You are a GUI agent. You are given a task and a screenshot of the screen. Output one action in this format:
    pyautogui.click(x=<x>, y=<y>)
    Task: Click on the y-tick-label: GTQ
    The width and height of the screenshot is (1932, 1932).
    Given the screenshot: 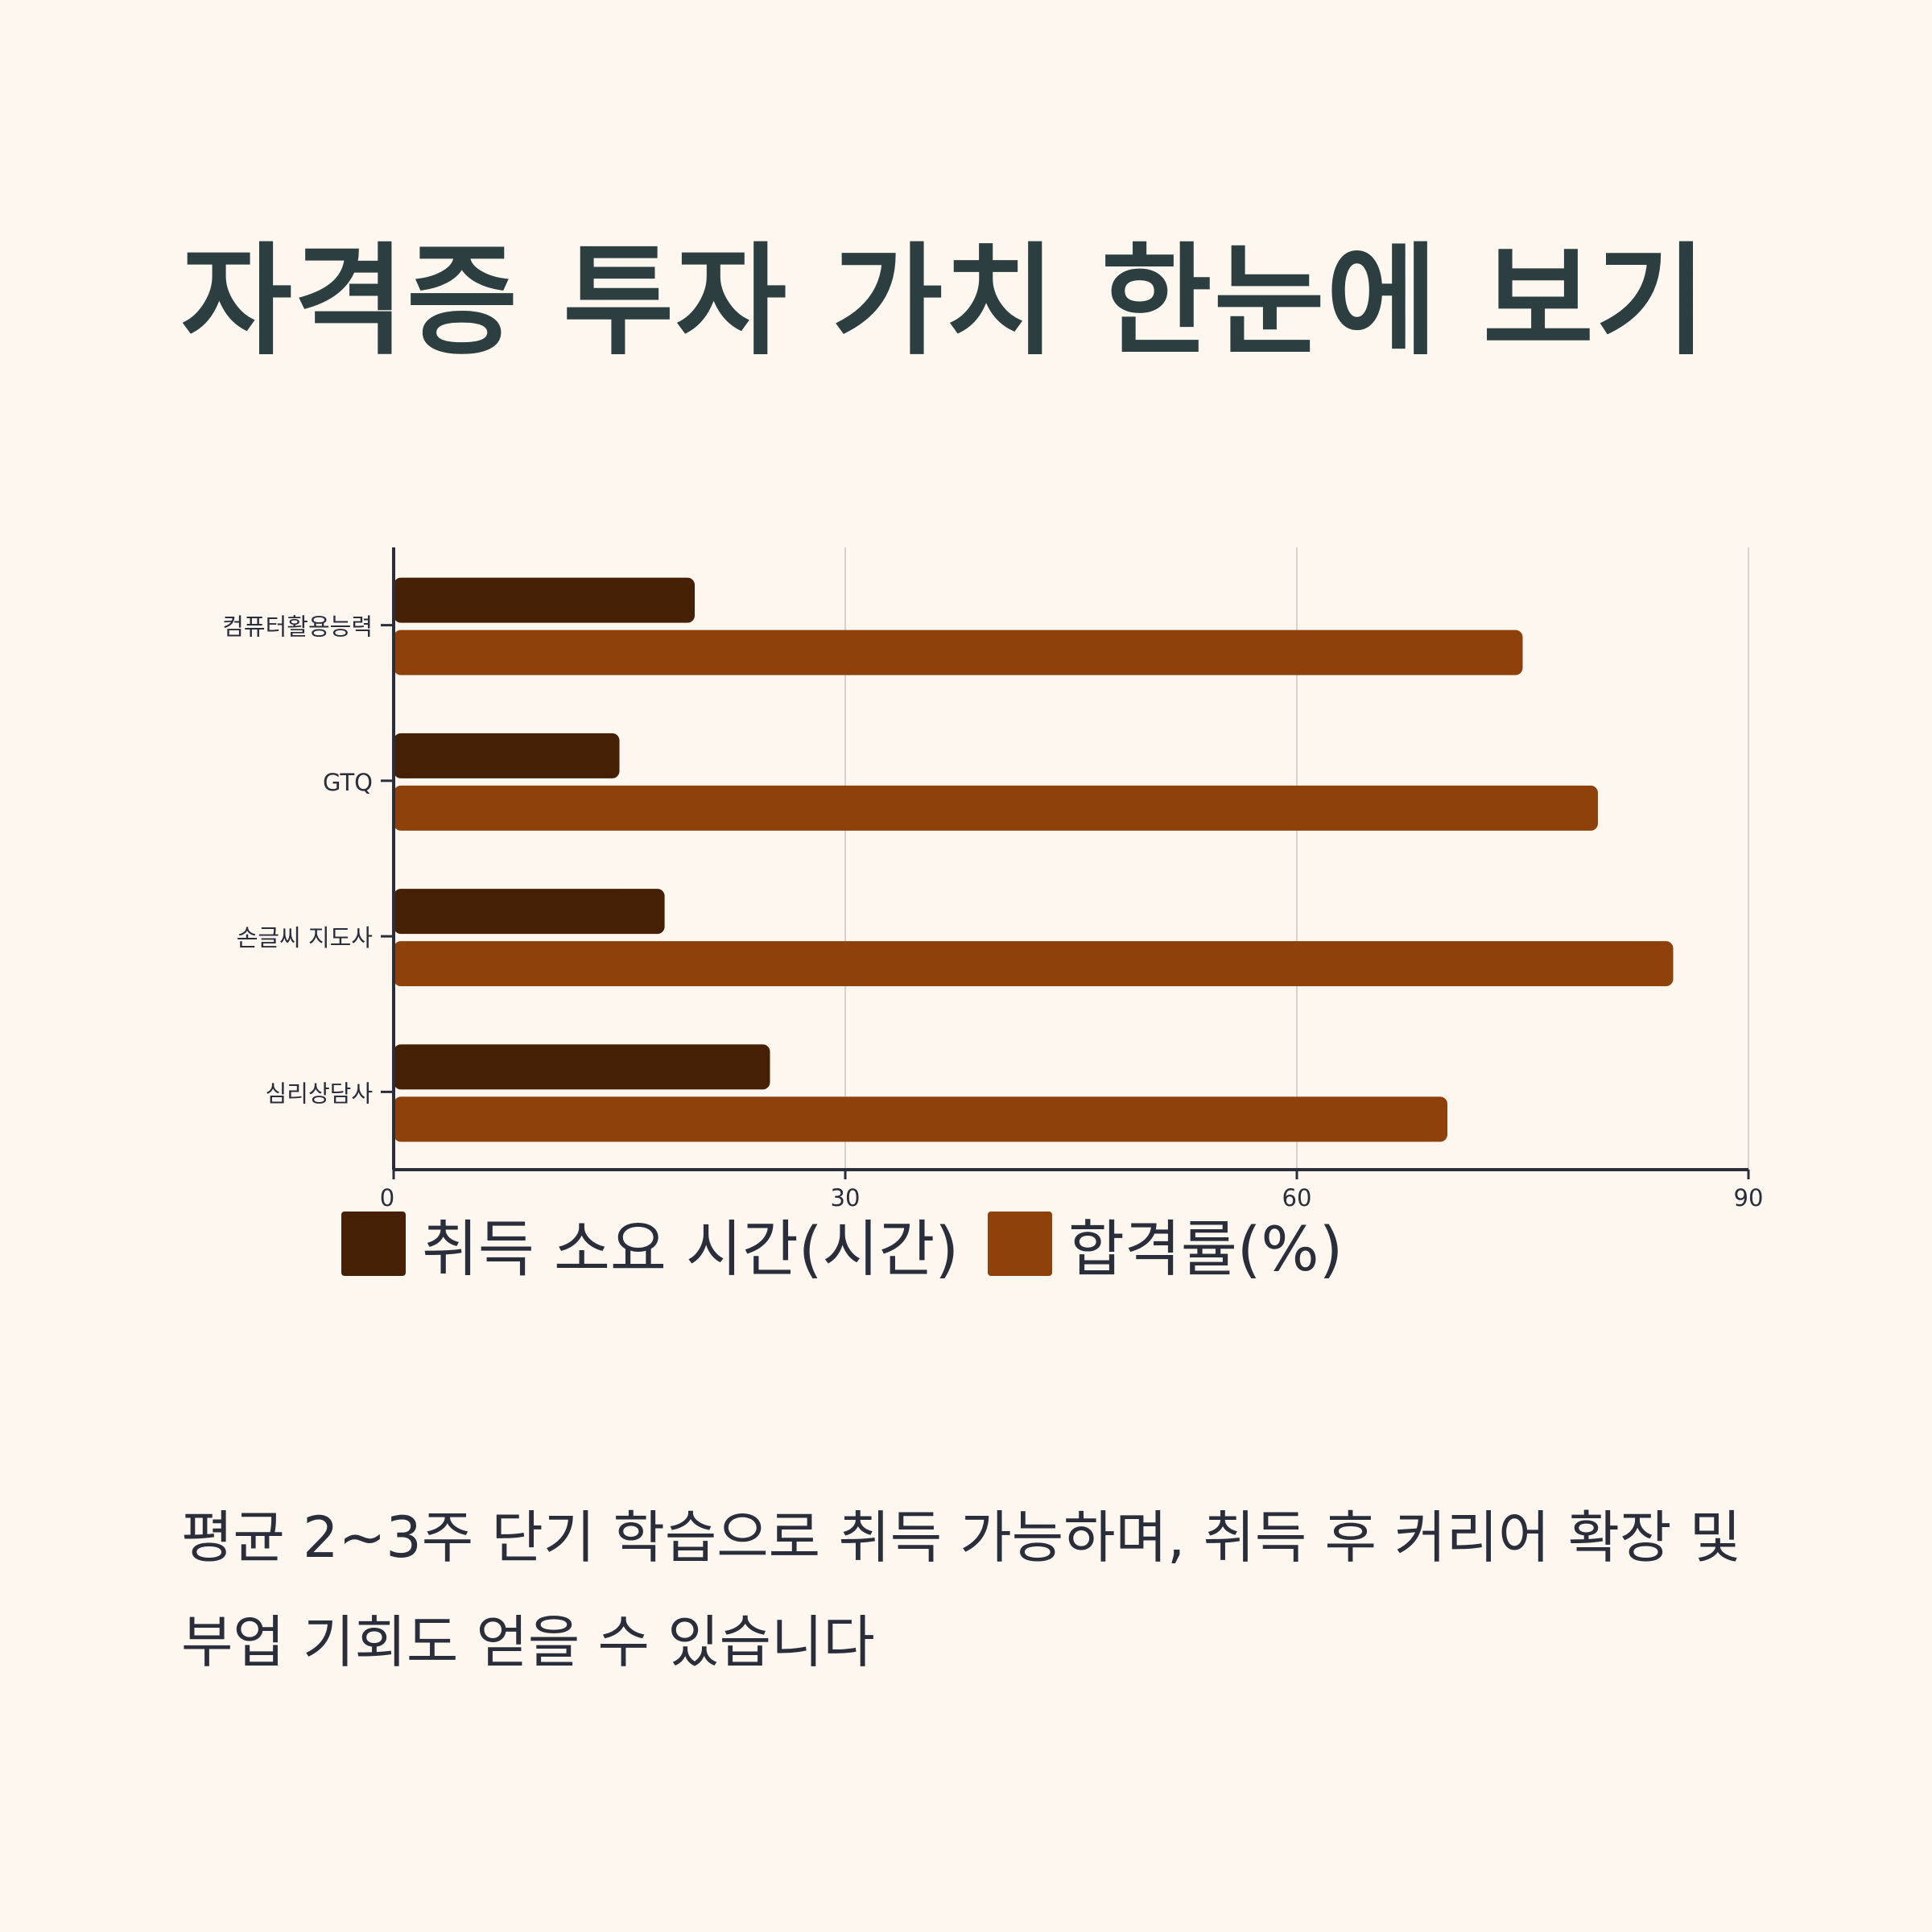 What is the action you would take?
    pyautogui.click(x=348, y=782)
    